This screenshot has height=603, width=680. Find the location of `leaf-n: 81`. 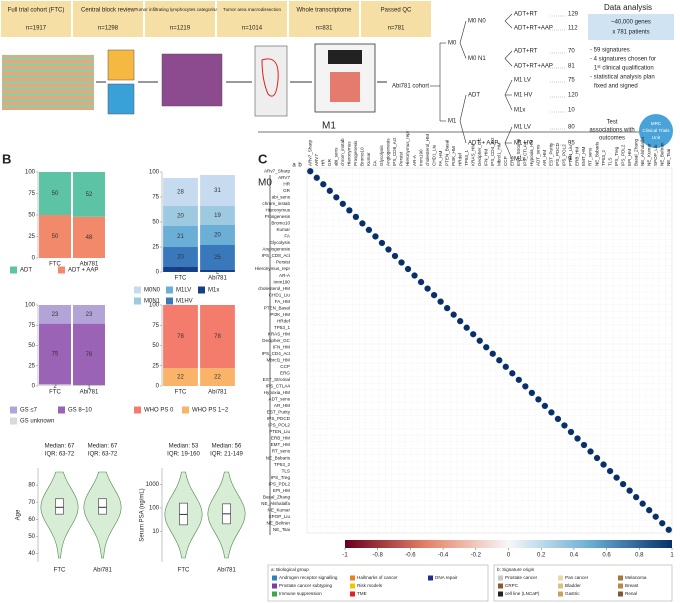

leaf-n: 81 is located at coordinates (571, 67).